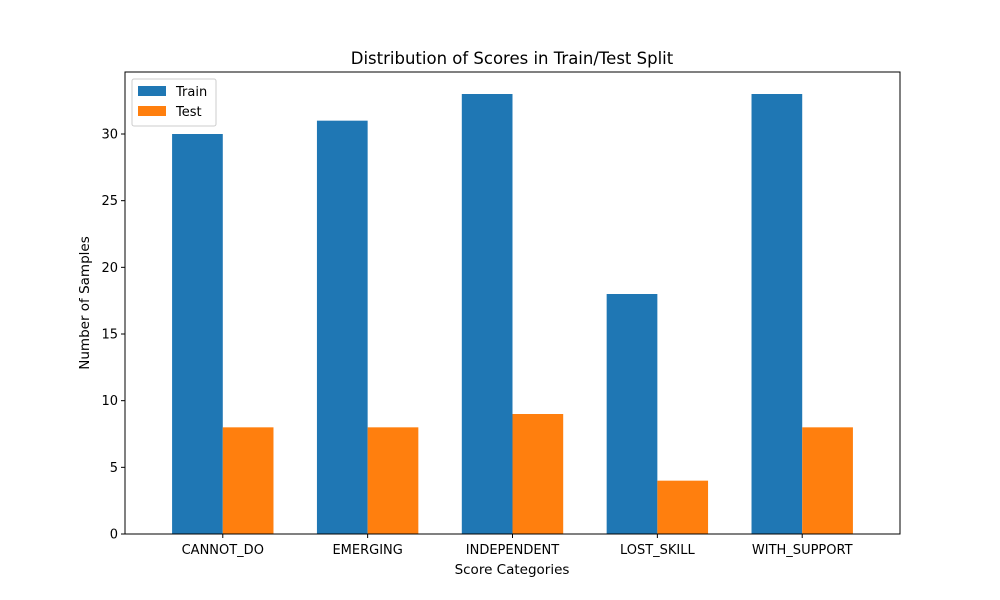 Image resolution: width=1000 pixels, height=600 pixels. I want to click on bar-train-cannot_do, so click(197, 334).